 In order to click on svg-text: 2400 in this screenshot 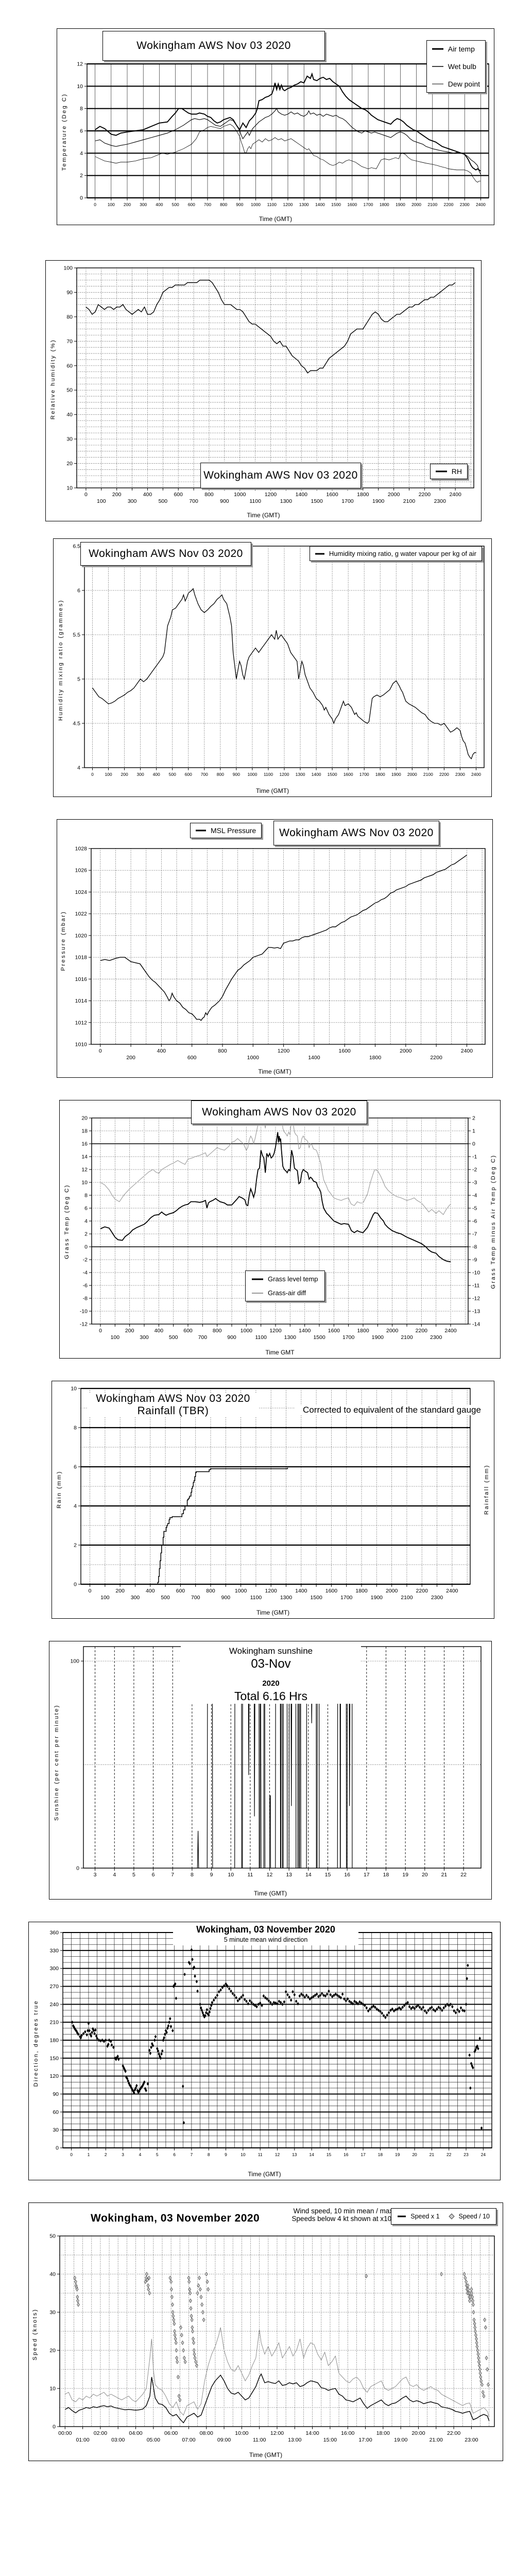, I will do `click(467, 1051)`.